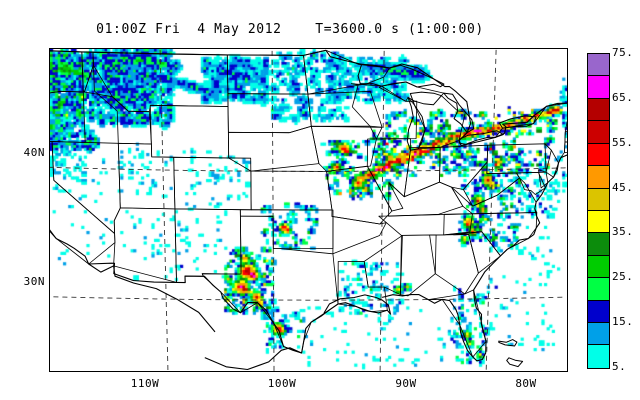 This screenshot has height=400, width=640. What do you see at coordinates (282, 383) in the screenshot?
I see `lon-tick-100w: 100W` at bounding box center [282, 383].